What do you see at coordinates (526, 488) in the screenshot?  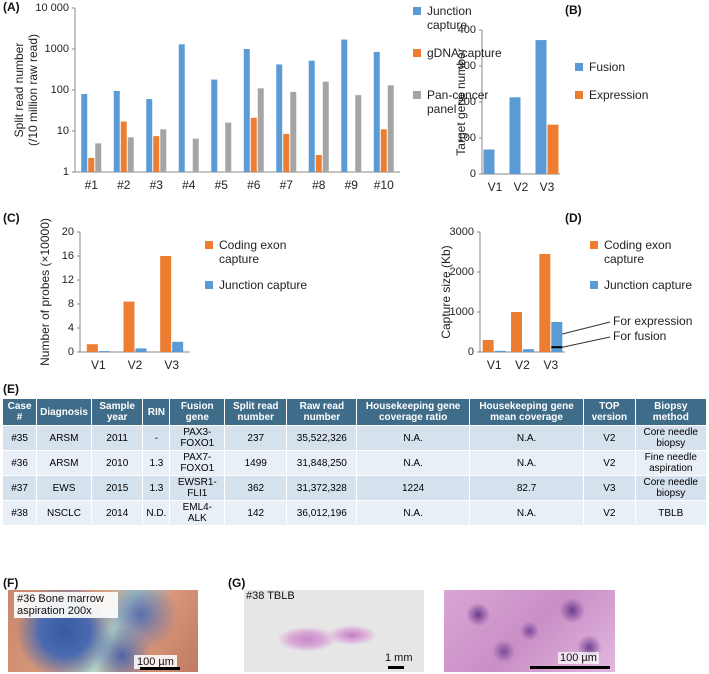 I see `table-cell: 82.7` at bounding box center [526, 488].